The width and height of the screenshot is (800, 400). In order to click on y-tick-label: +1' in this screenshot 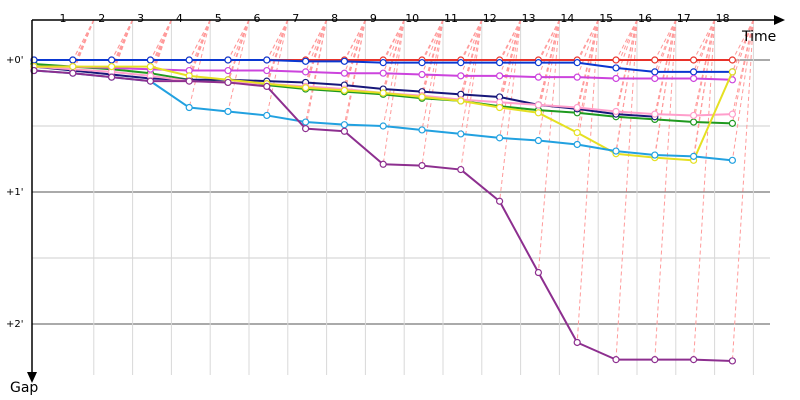, I will do `click(15, 192)`.